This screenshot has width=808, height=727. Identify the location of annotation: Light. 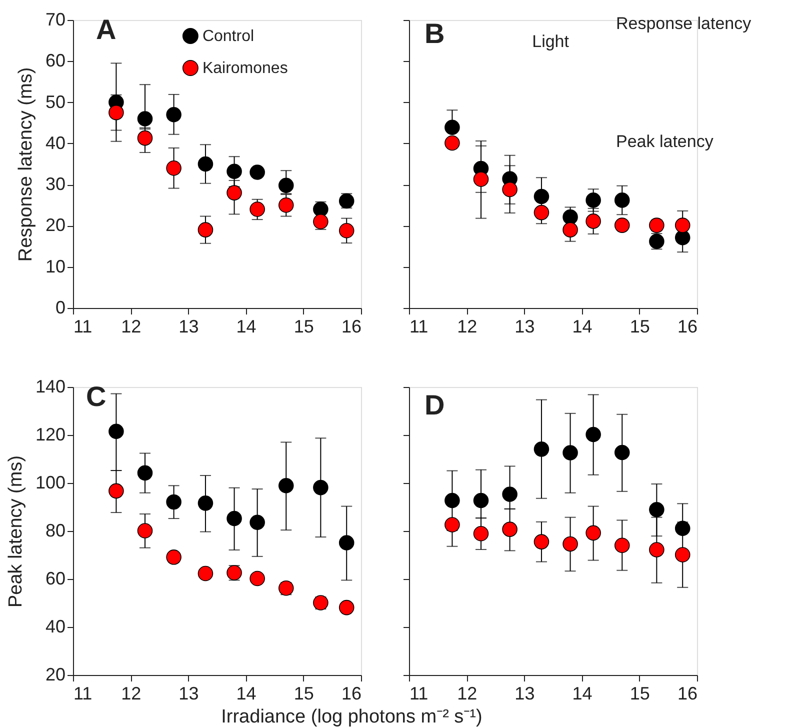
(551, 41).